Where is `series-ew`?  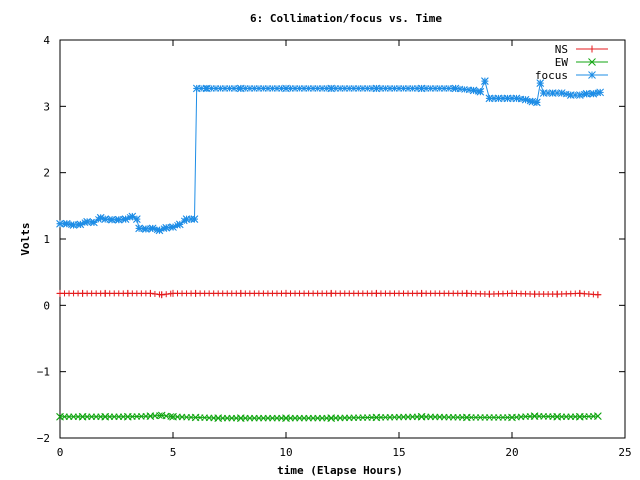 series-ew is located at coordinates (329, 416).